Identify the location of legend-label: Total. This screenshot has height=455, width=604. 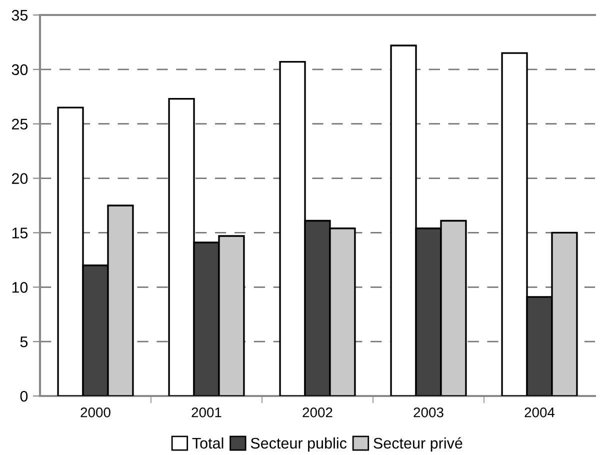
(208, 443).